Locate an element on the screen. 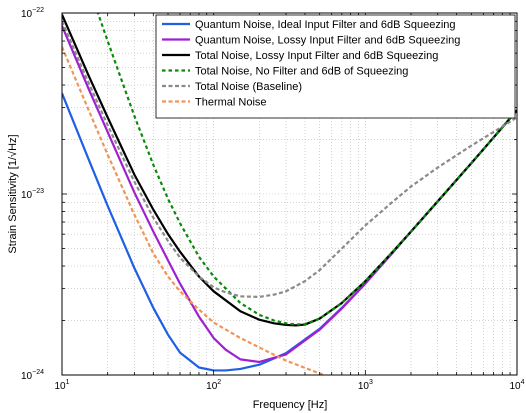  y-tick-label: 10−24 is located at coordinates (32, 375).